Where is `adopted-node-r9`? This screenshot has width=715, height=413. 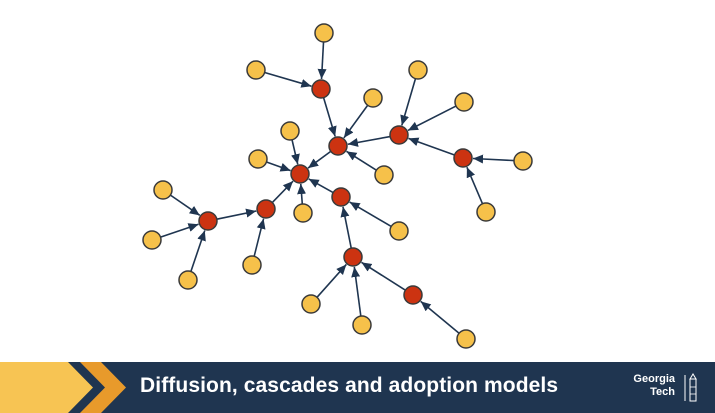
adopted-node-r9 is located at coordinates (353, 257).